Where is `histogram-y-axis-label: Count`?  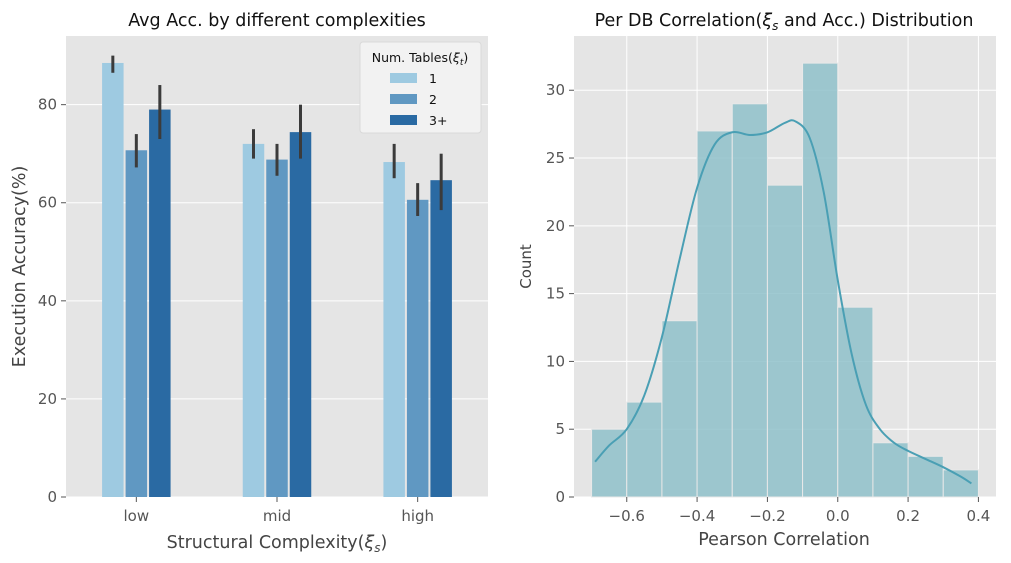
histogram-y-axis-label: Count is located at coordinates (526, 266).